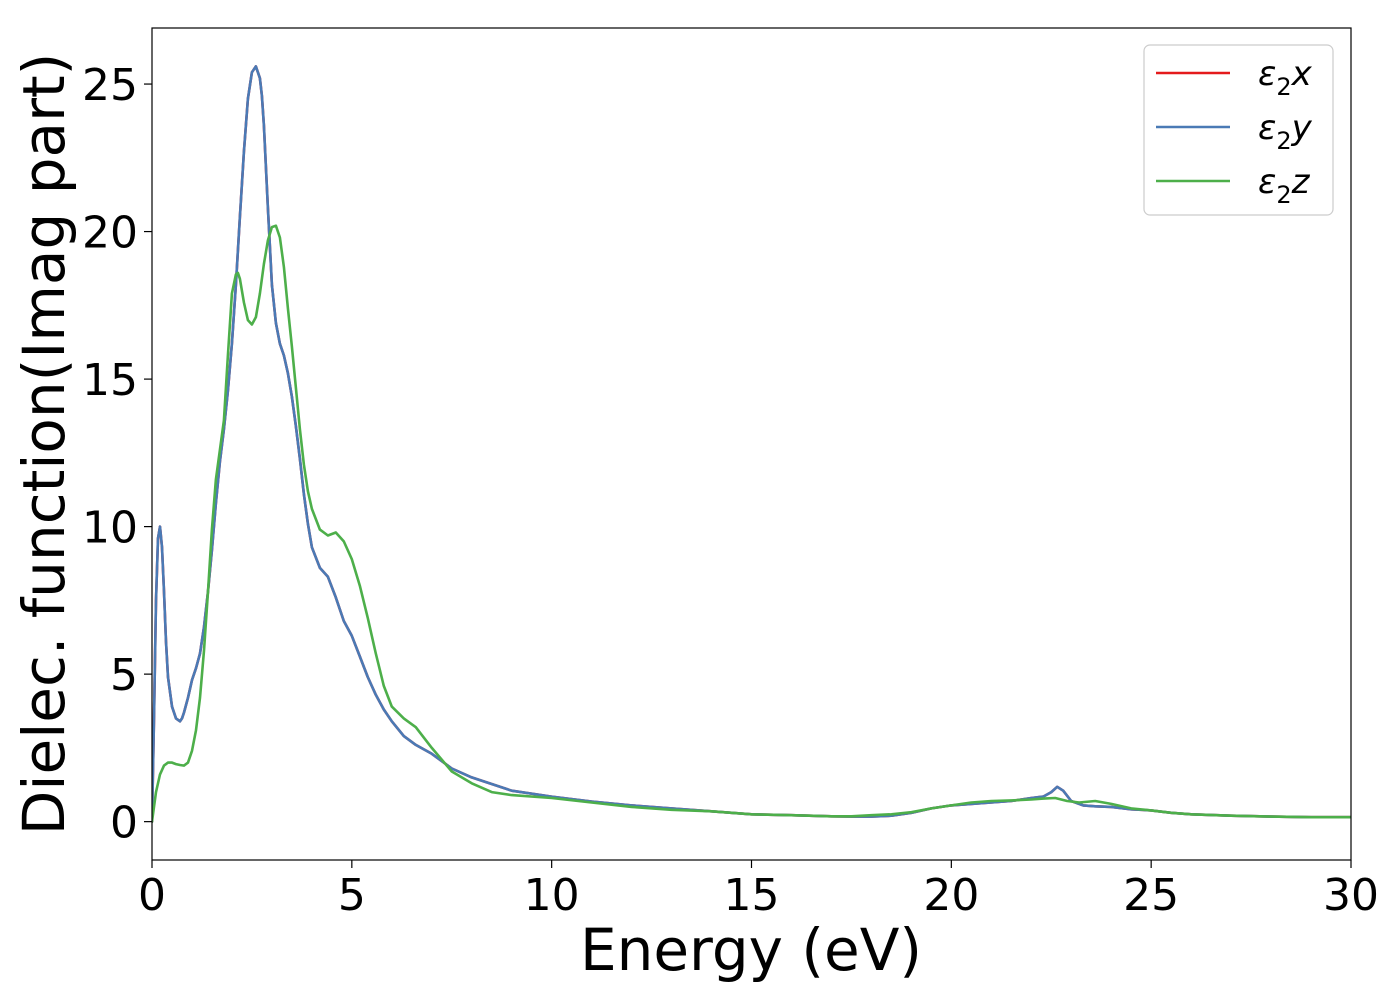 Image resolution: width=1400 pixels, height=1000 pixels. What do you see at coordinates (951, 895) in the screenshot?
I see `x-tick-label: 20` at bounding box center [951, 895].